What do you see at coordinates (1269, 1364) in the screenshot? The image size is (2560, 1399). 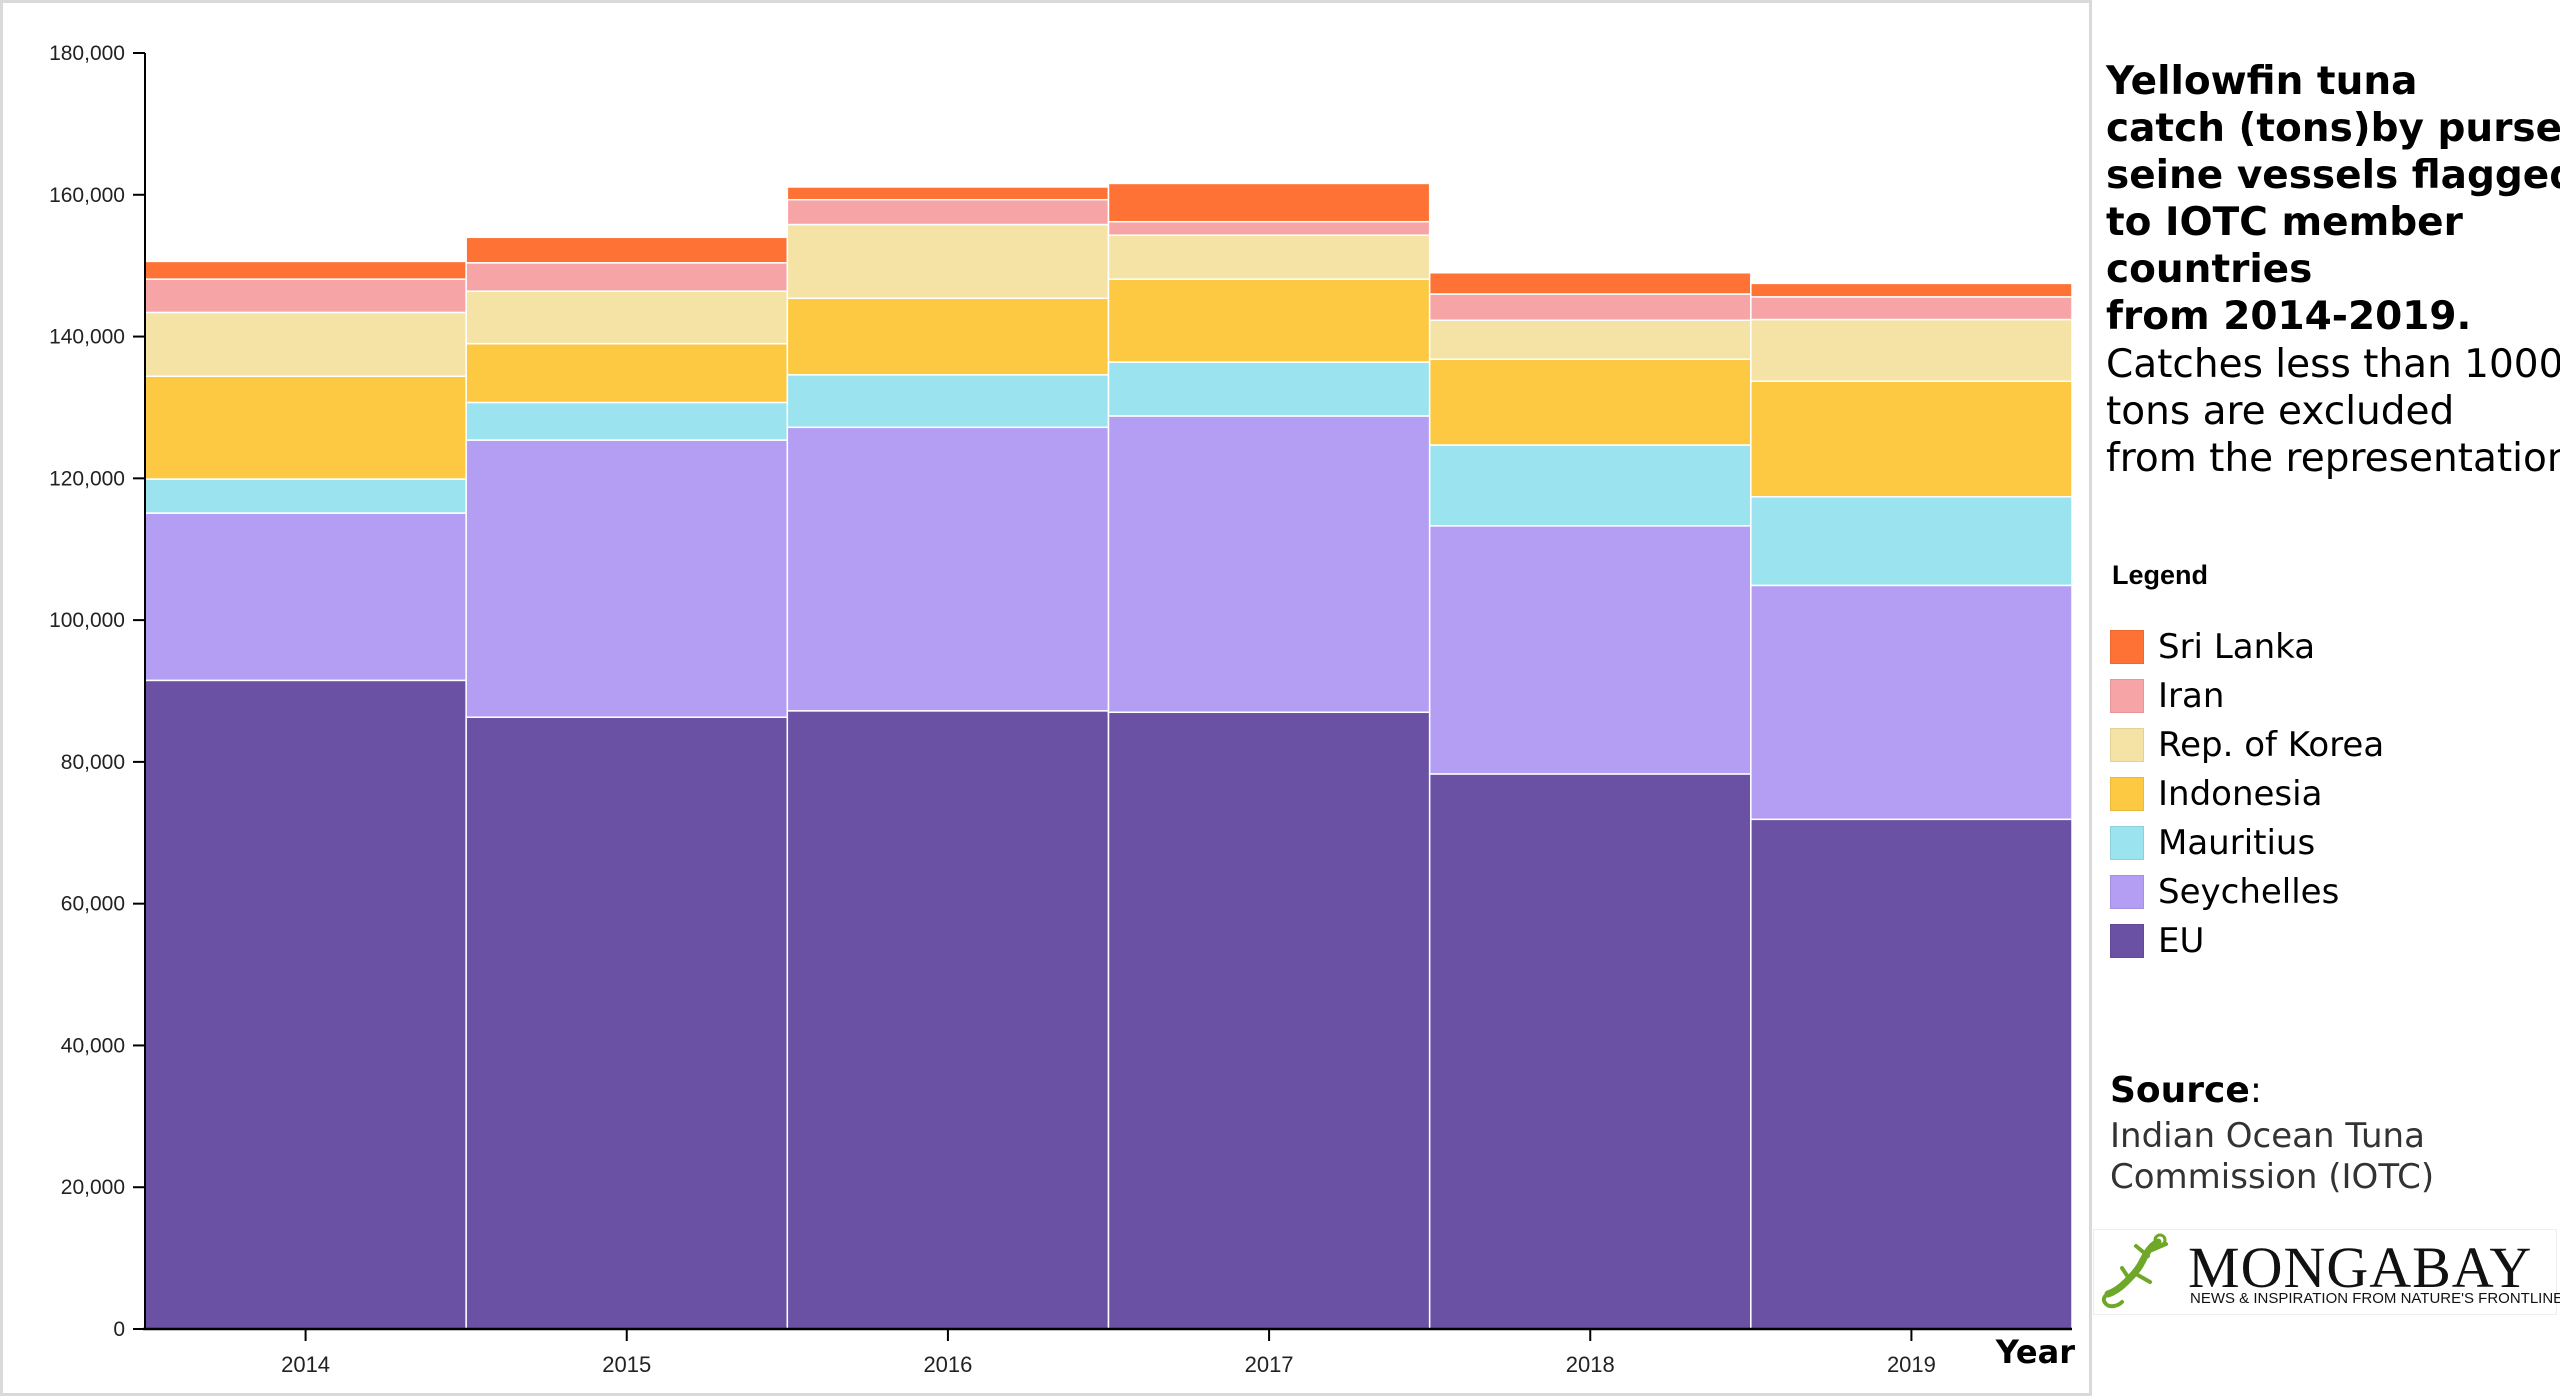 I see `x-tick-label: 2017` at bounding box center [1269, 1364].